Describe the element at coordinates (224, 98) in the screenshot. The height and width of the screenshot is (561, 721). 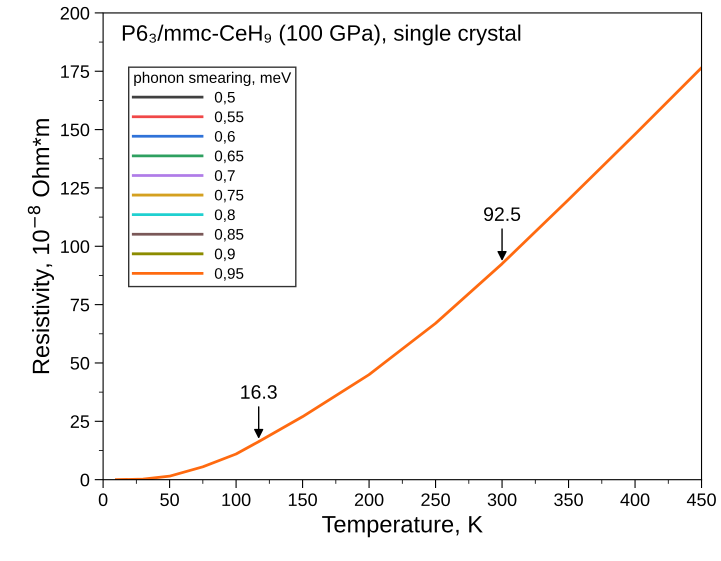
I see `legend-label: 0,5` at that location.